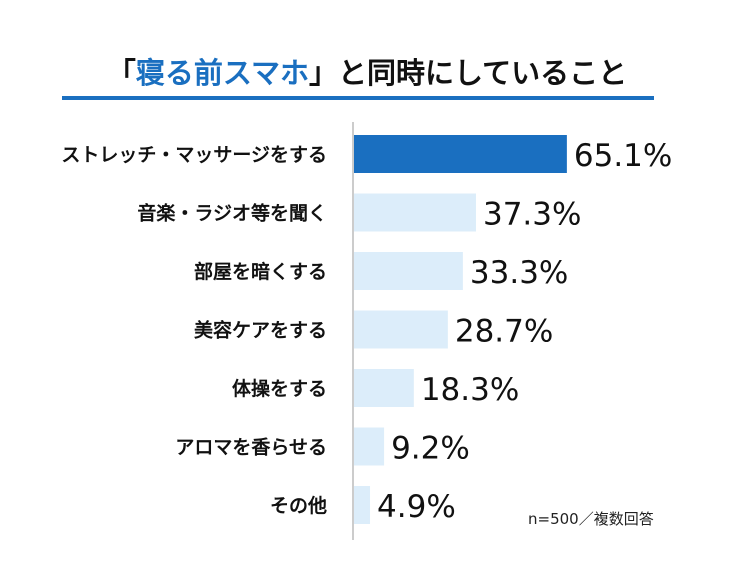 The height and width of the screenshot is (579, 734). I want to click on value-label-6: 9.2%, so click(430, 449).